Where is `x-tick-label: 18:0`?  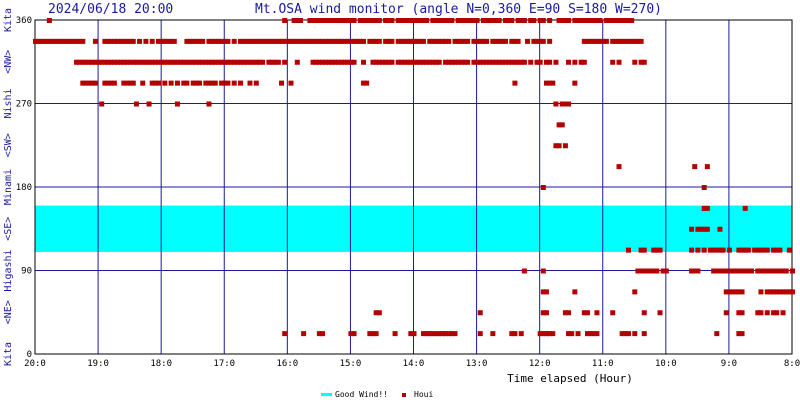
x-tick-label: 18:0 is located at coordinates (161, 364).